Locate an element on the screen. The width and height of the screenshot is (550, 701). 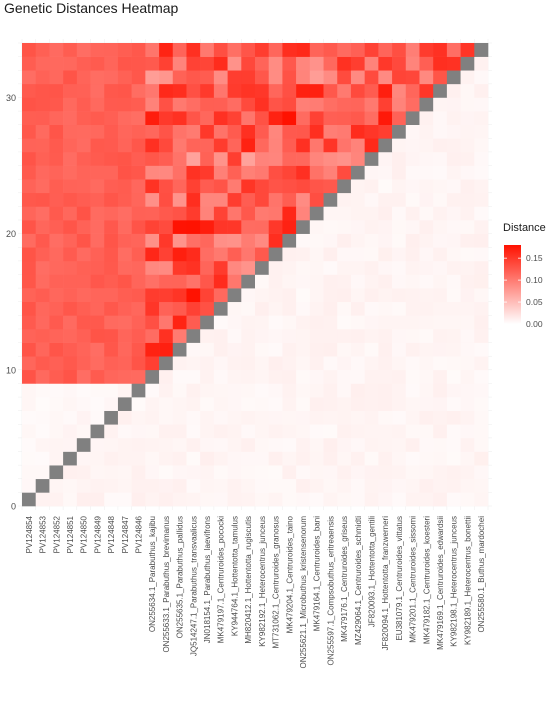
y-tick-label: 20 is located at coordinates (11, 234).